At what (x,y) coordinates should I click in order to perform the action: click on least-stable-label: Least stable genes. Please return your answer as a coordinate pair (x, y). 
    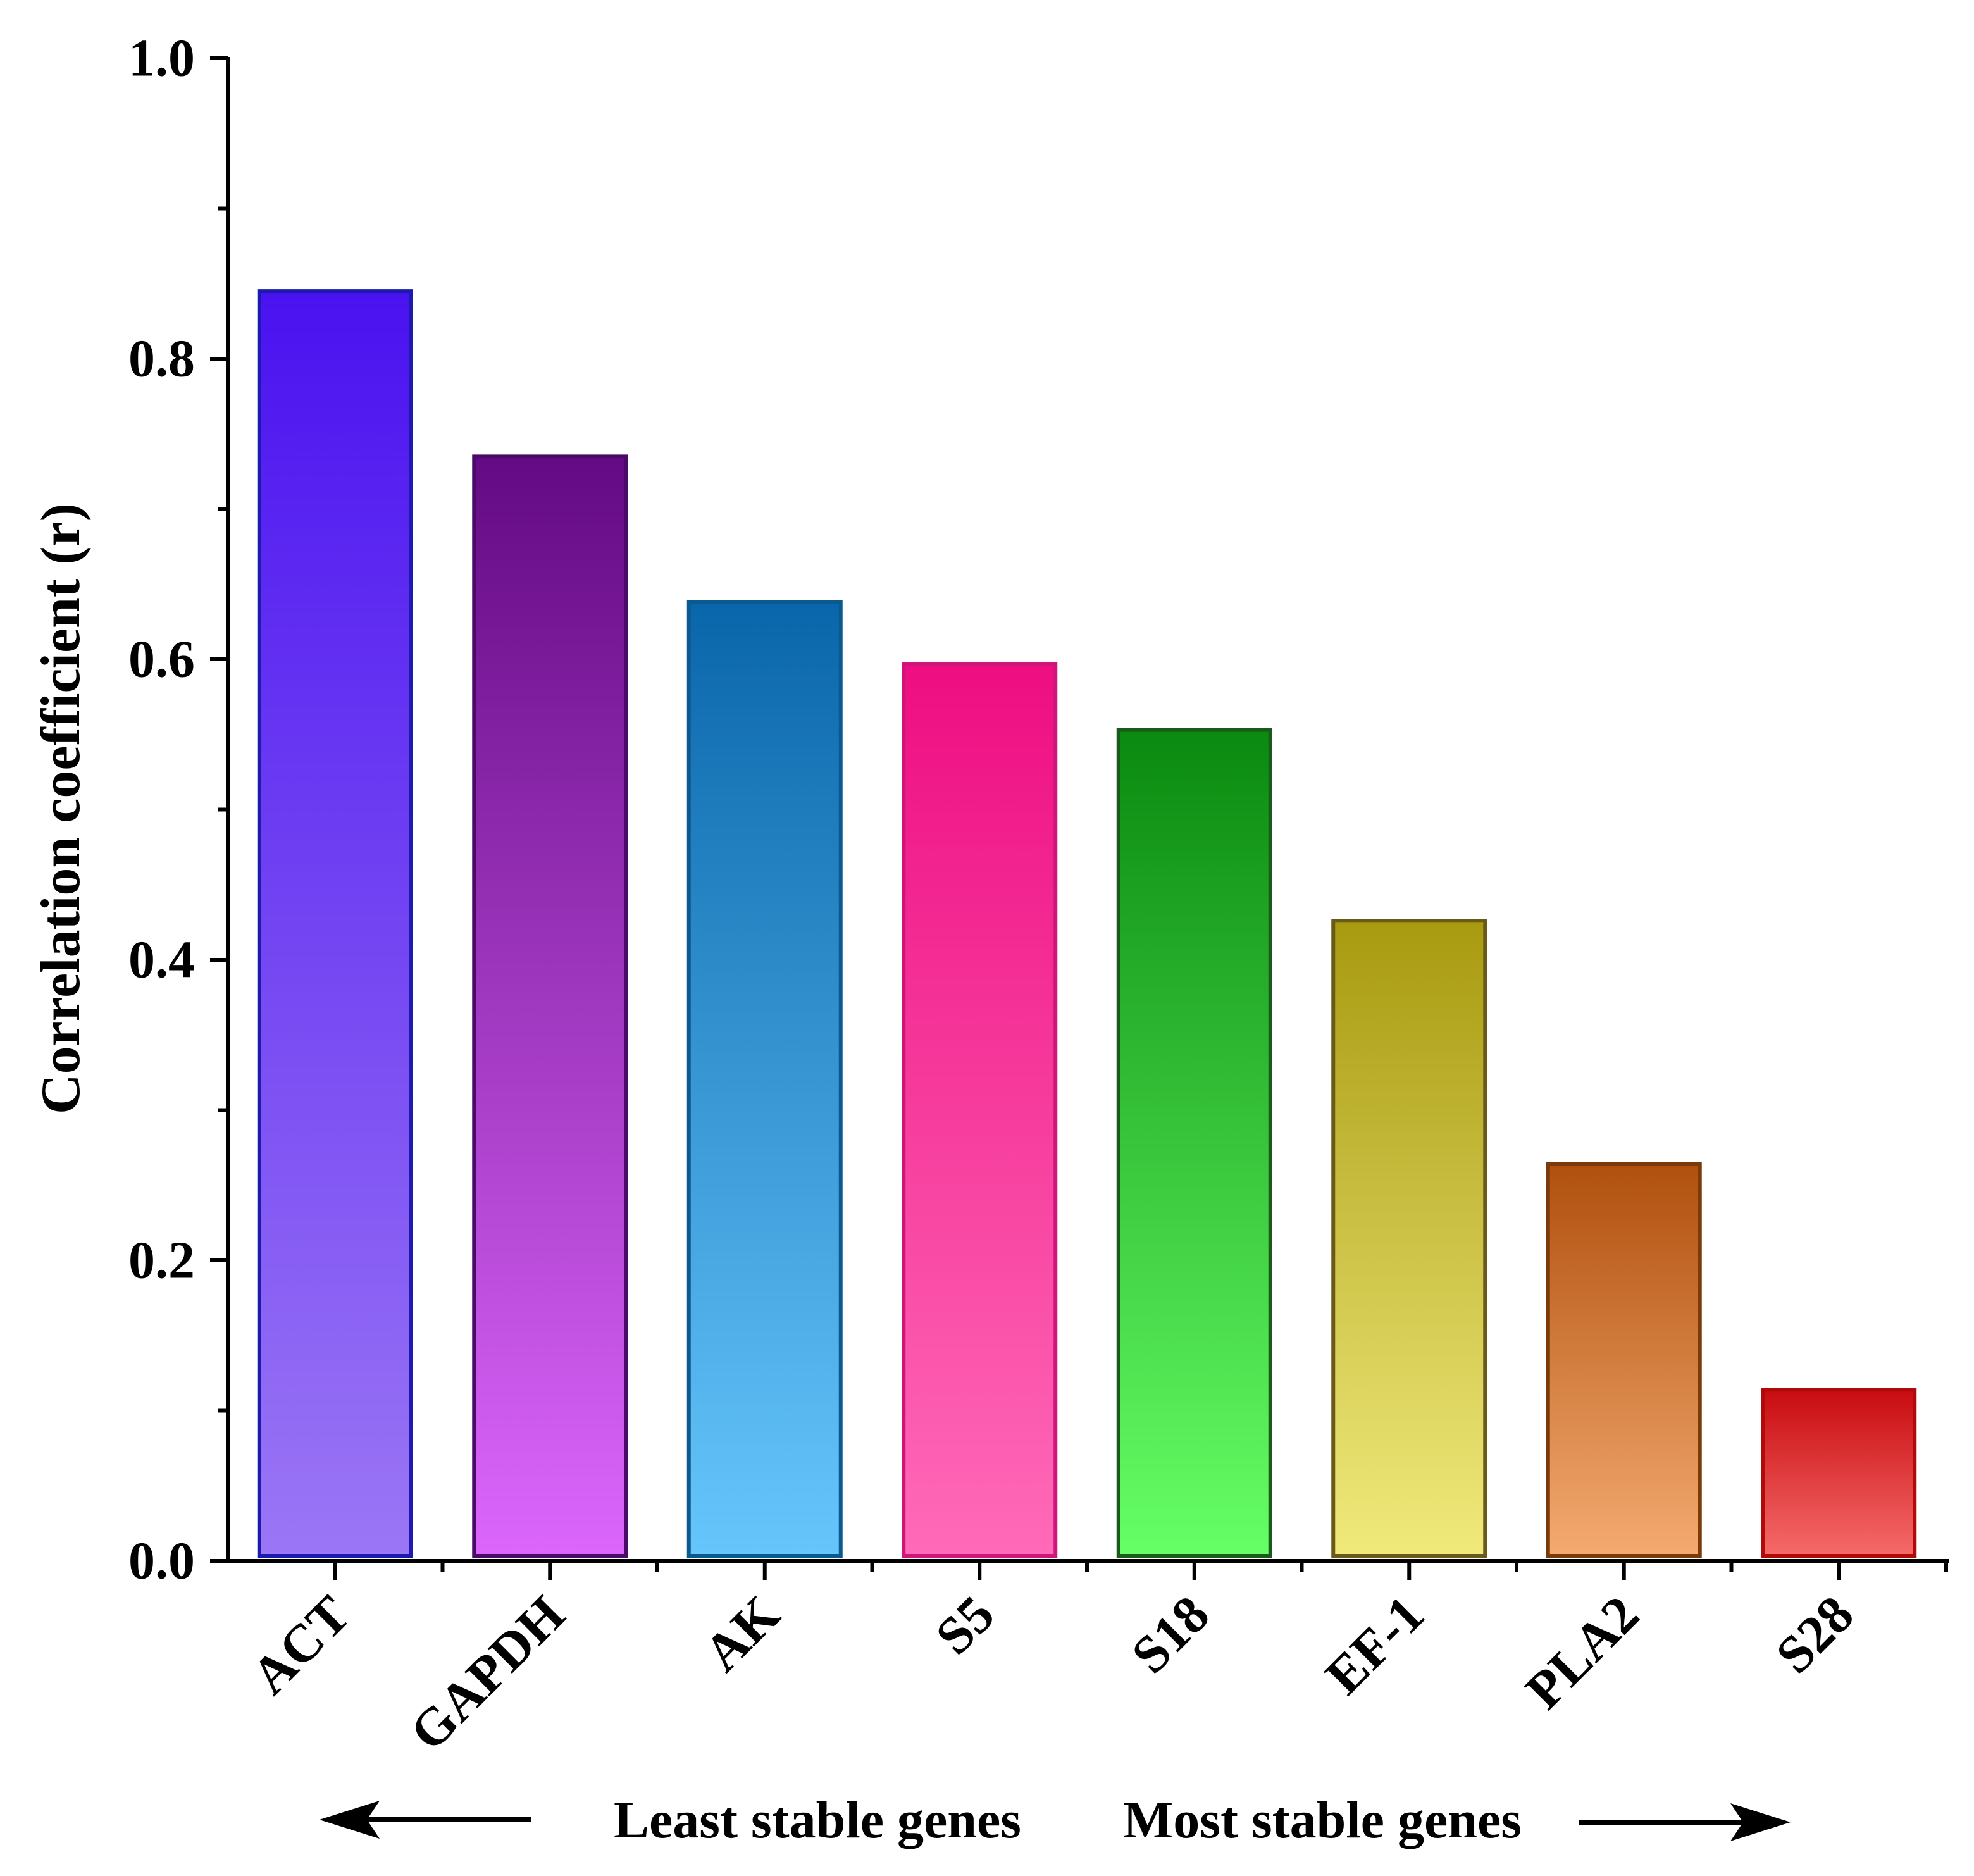
    Looking at the image, I should click on (817, 1820).